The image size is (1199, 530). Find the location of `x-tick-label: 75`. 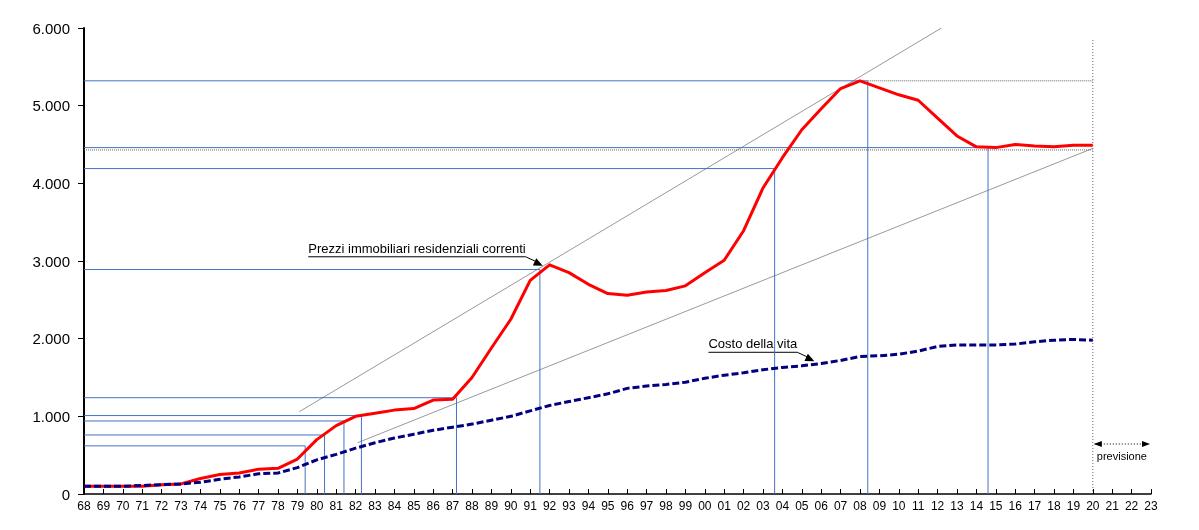

x-tick-label: 75 is located at coordinates (220, 506).